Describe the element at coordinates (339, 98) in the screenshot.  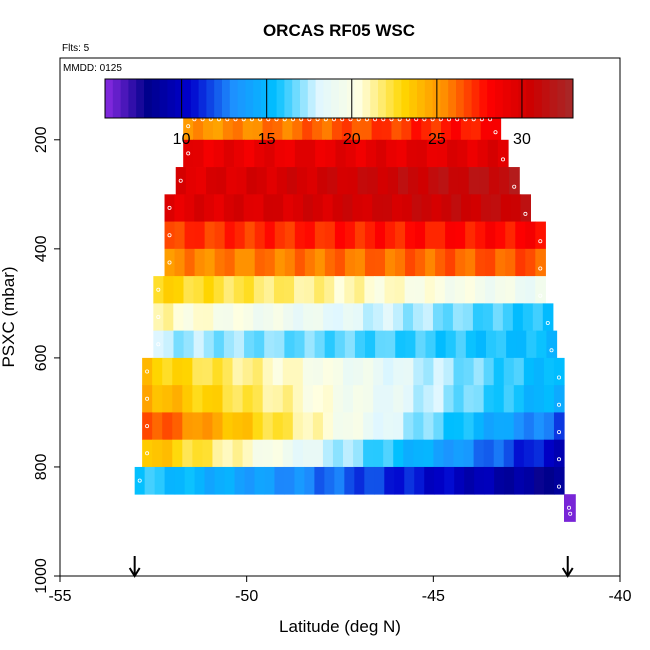
I see `colorbar-frame` at that location.